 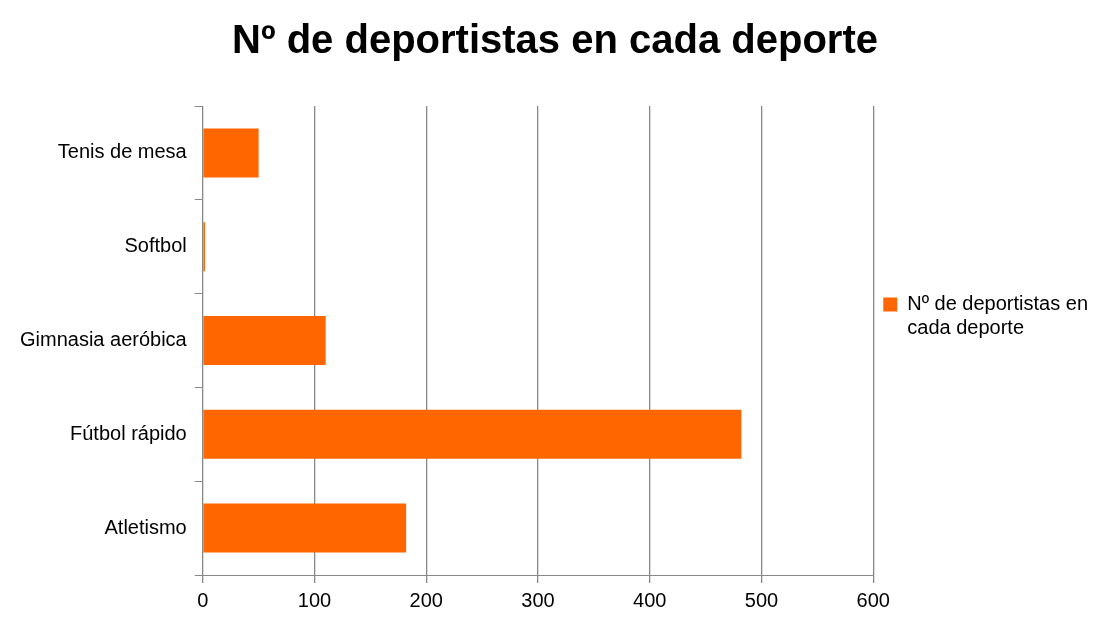 What do you see at coordinates (426, 599) in the screenshot?
I see `x-tick-label: 200` at bounding box center [426, 599].